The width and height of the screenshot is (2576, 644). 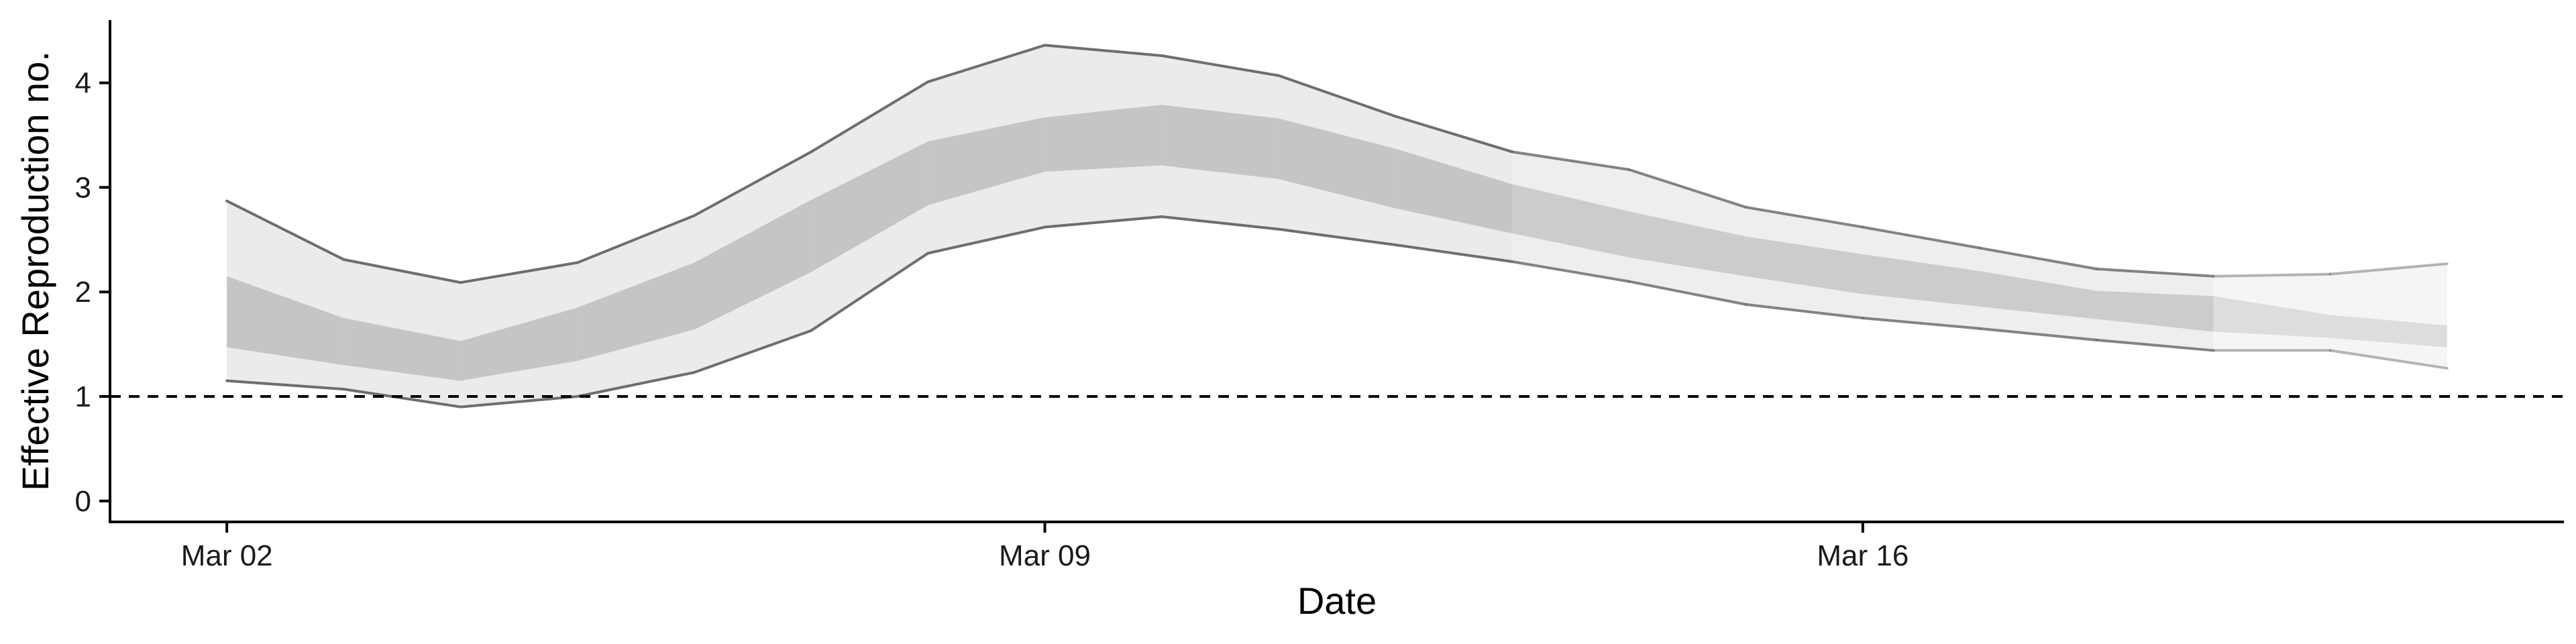 I want to click on y-ticks: 0 1 2 3 4, so click(x=92, y=292).